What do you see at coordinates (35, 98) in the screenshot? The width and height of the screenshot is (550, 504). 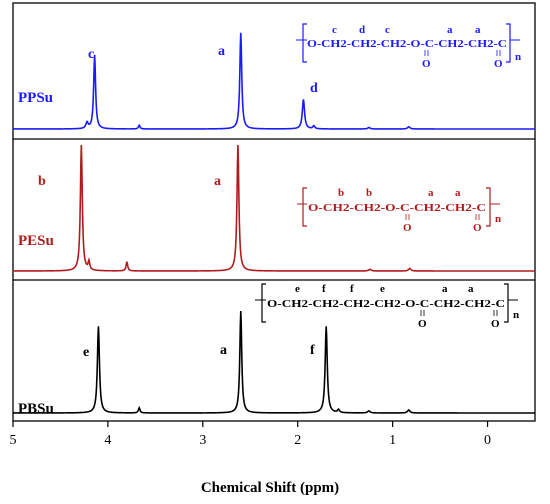 I see `series-label-ppsu: PPSu` at bounding box center [35, 98].